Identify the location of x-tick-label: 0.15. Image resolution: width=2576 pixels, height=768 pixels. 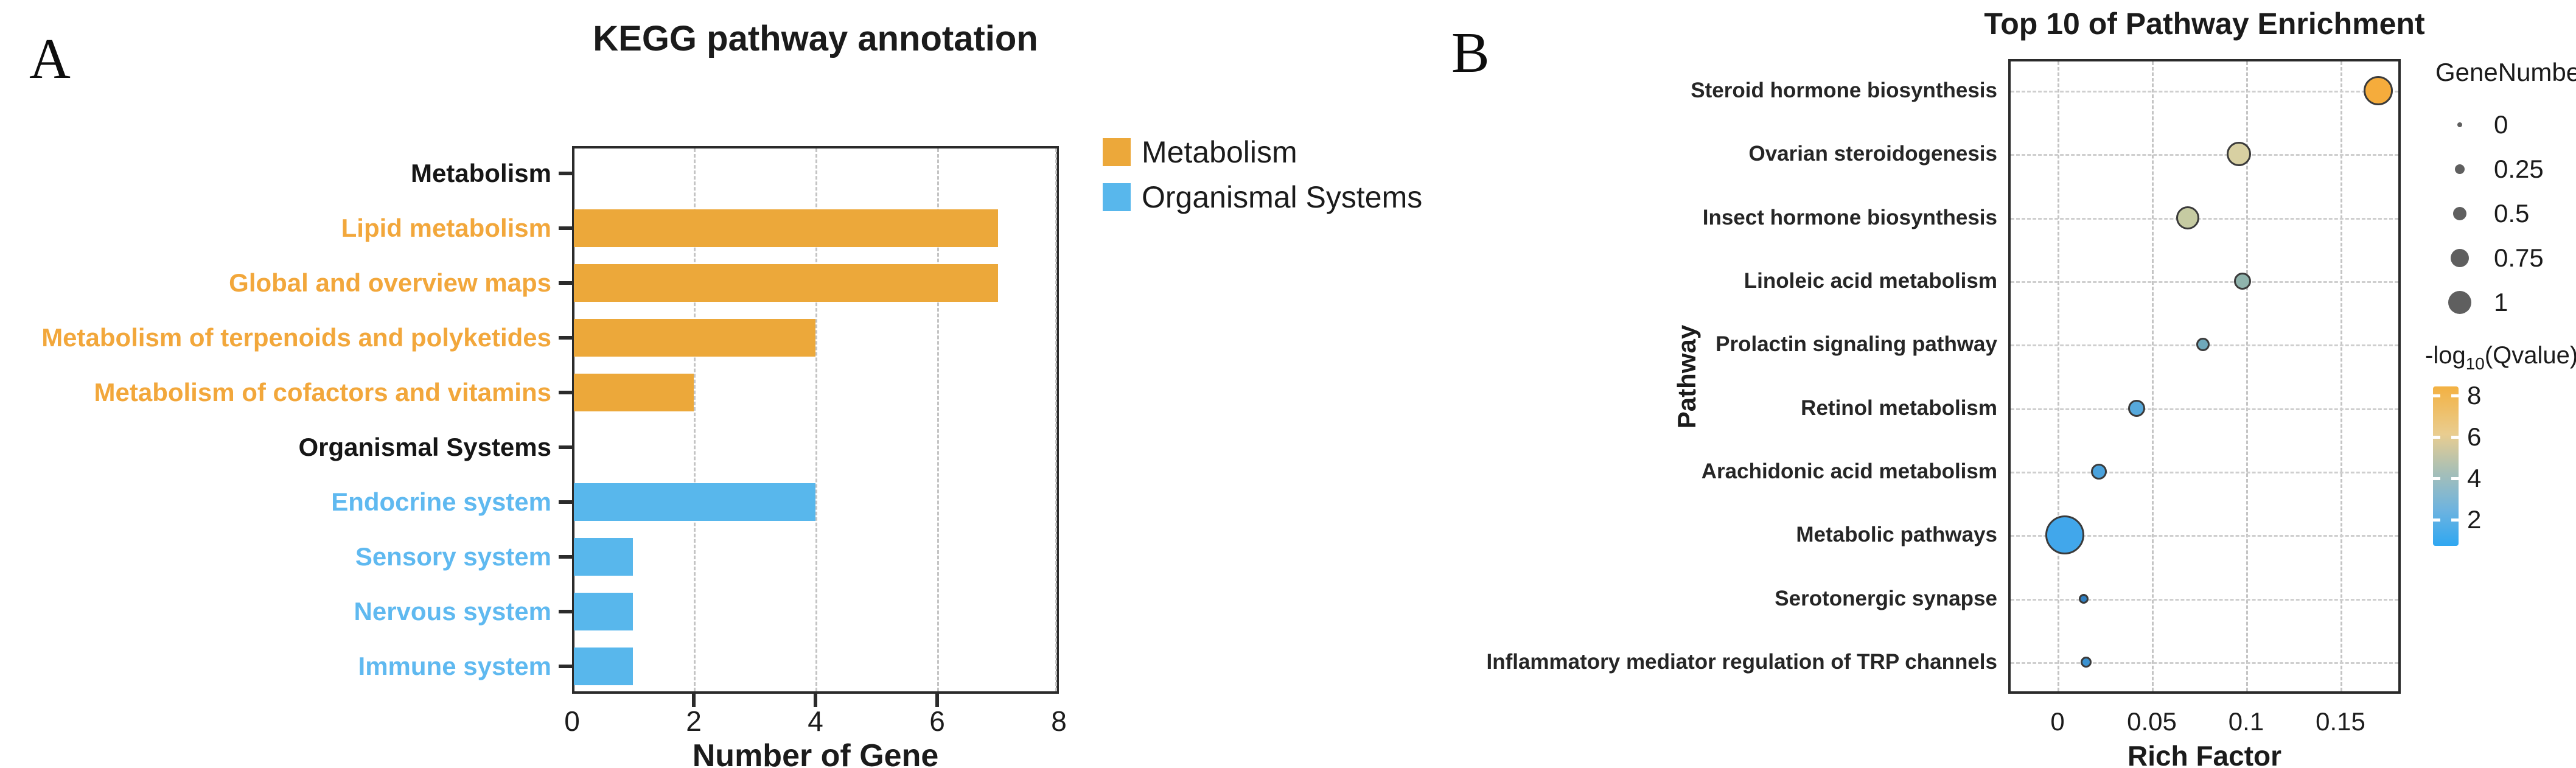
(2340, 721).